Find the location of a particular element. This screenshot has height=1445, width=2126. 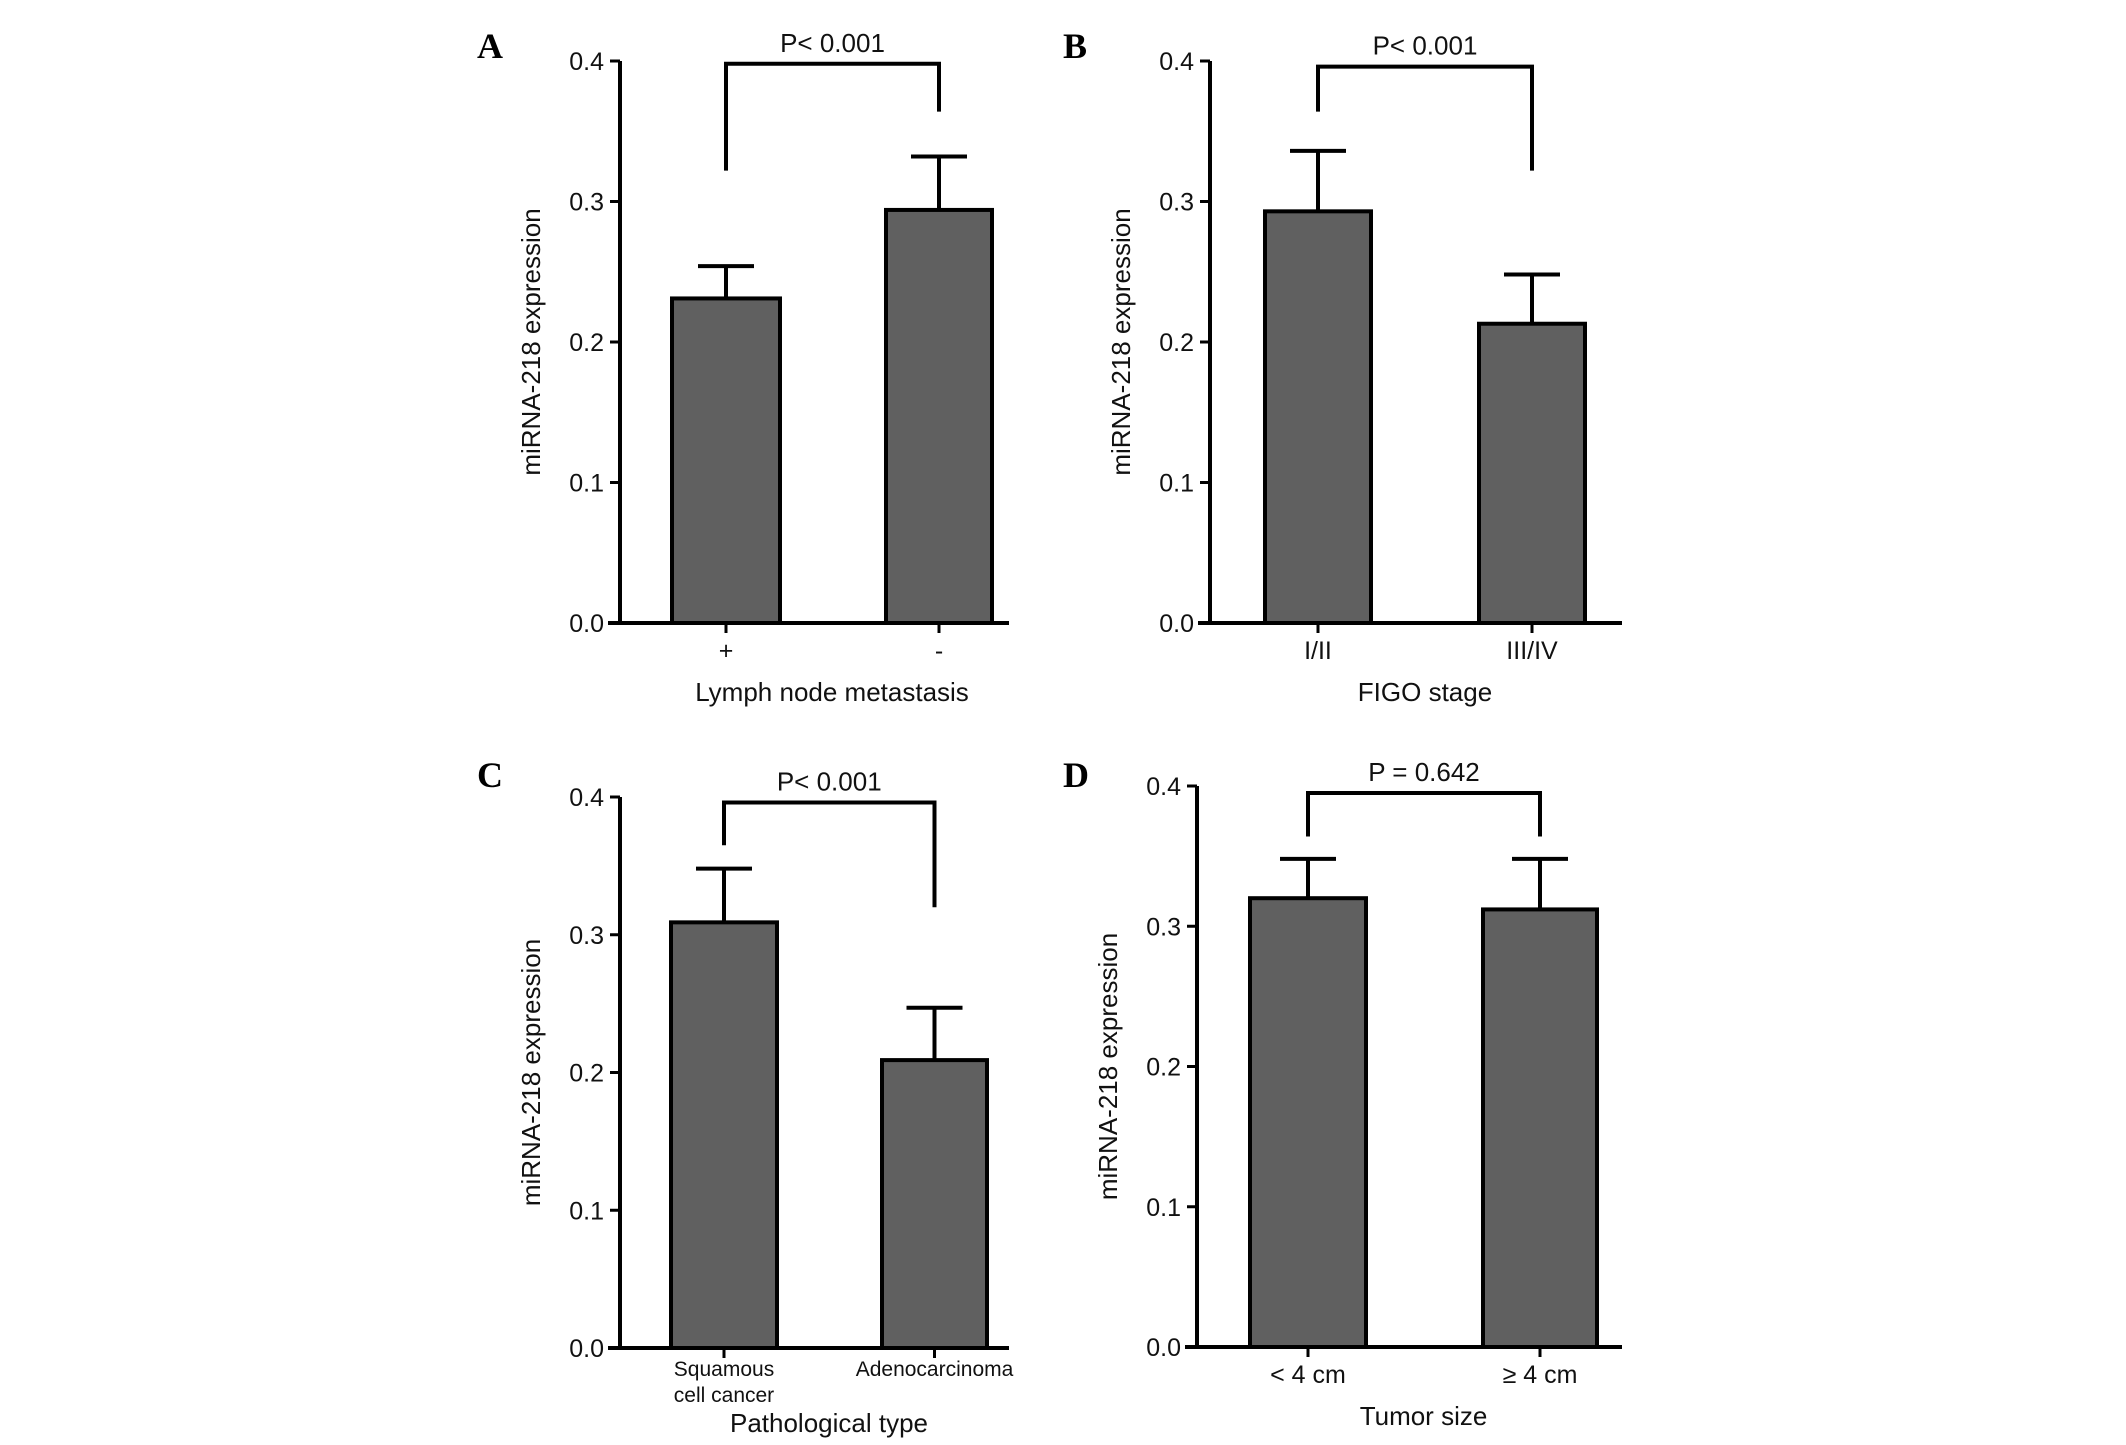

panel-letter: B is located at coordinates (1075, 46).